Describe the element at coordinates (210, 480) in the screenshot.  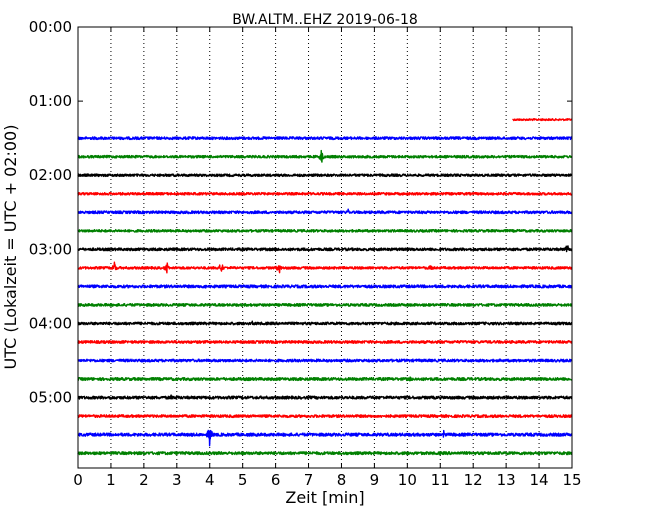
I see `x-tick-label: 4` at that location.